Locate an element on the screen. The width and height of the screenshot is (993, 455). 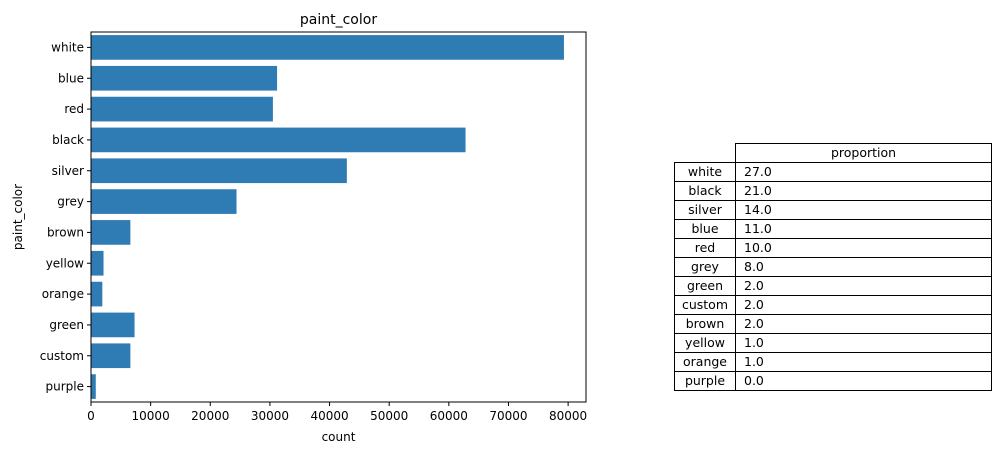
x-tick-label: 80000 is located at coordinates (568, 416).